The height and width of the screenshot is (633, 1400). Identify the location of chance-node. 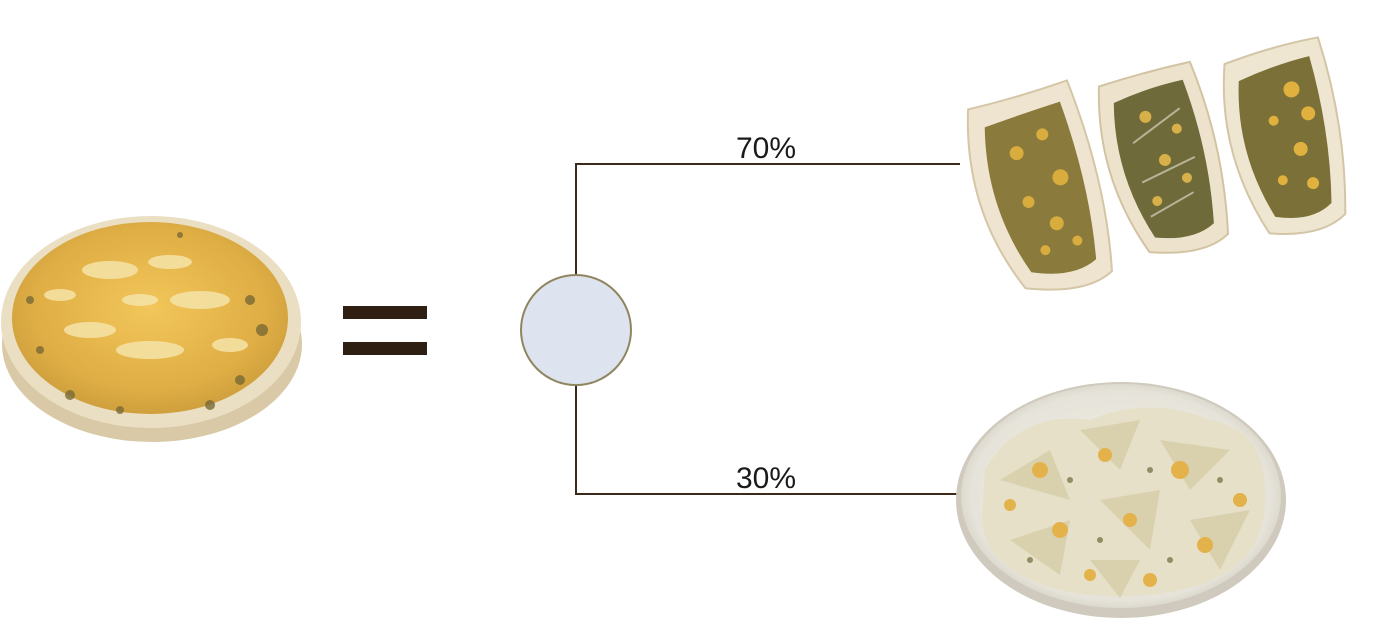
(576, 330).